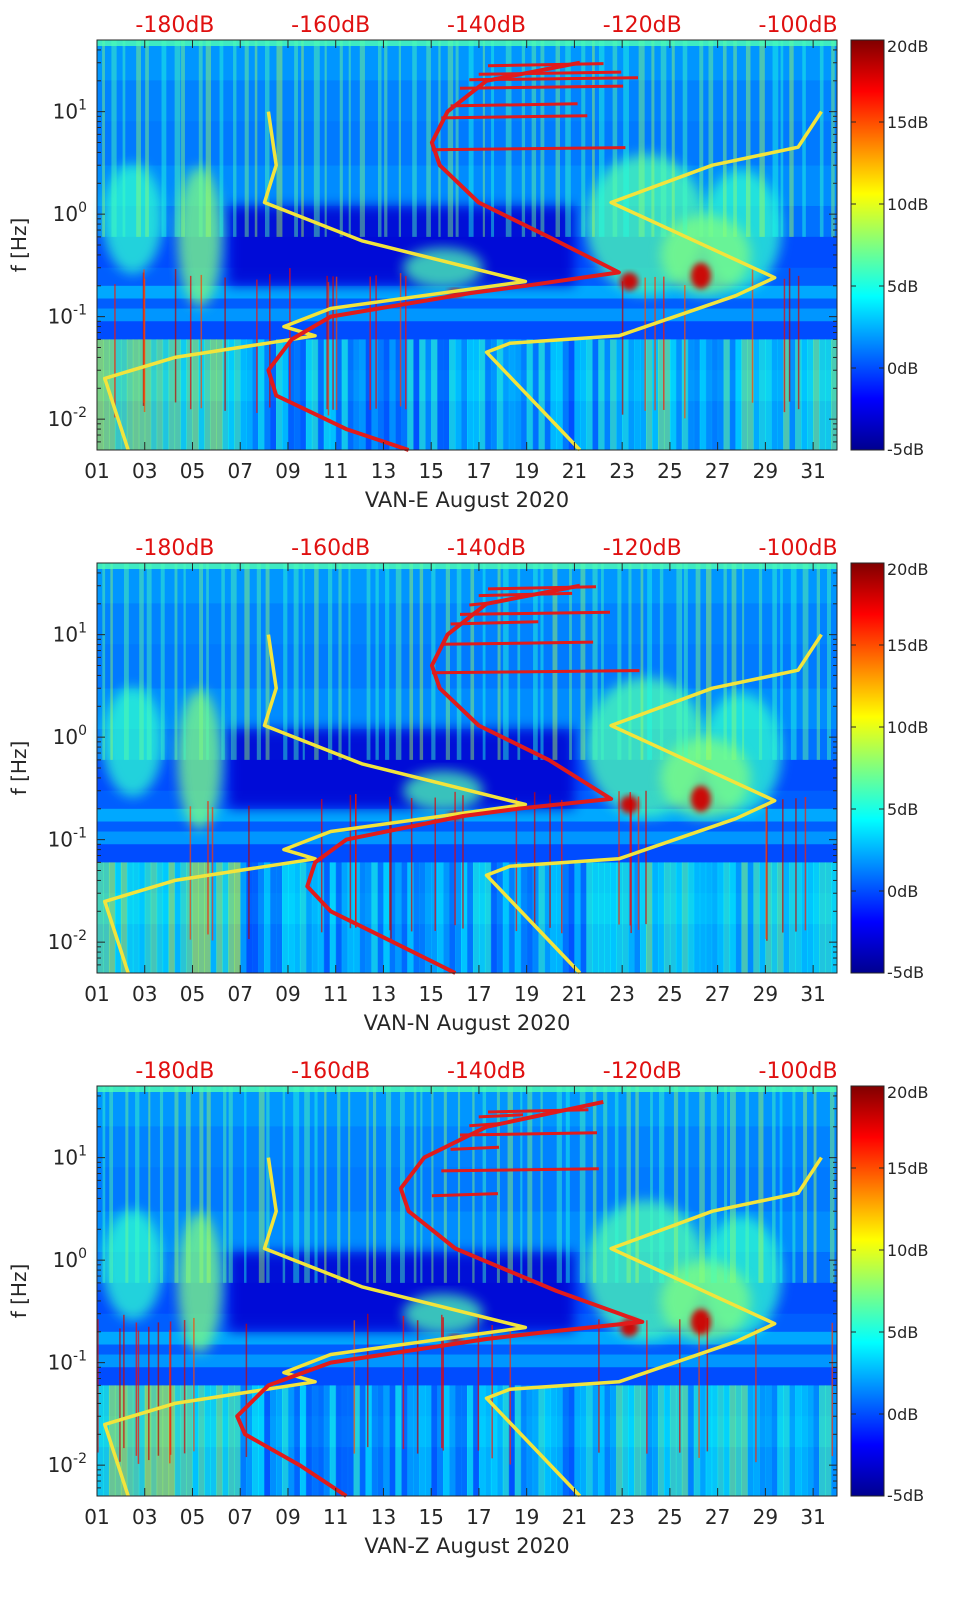 The height and width of the screenshot is (1599, 962). Describe the element at coordinates (430, 994) in the screenshot. I see `x-tick-label: 15` at that location.